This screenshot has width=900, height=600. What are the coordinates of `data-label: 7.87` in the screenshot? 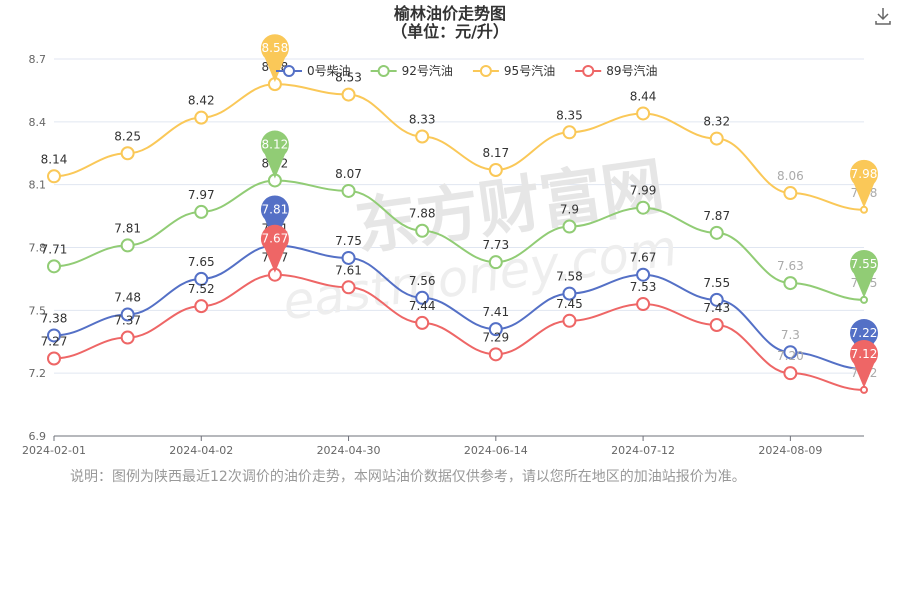 It's located at (716, 216).